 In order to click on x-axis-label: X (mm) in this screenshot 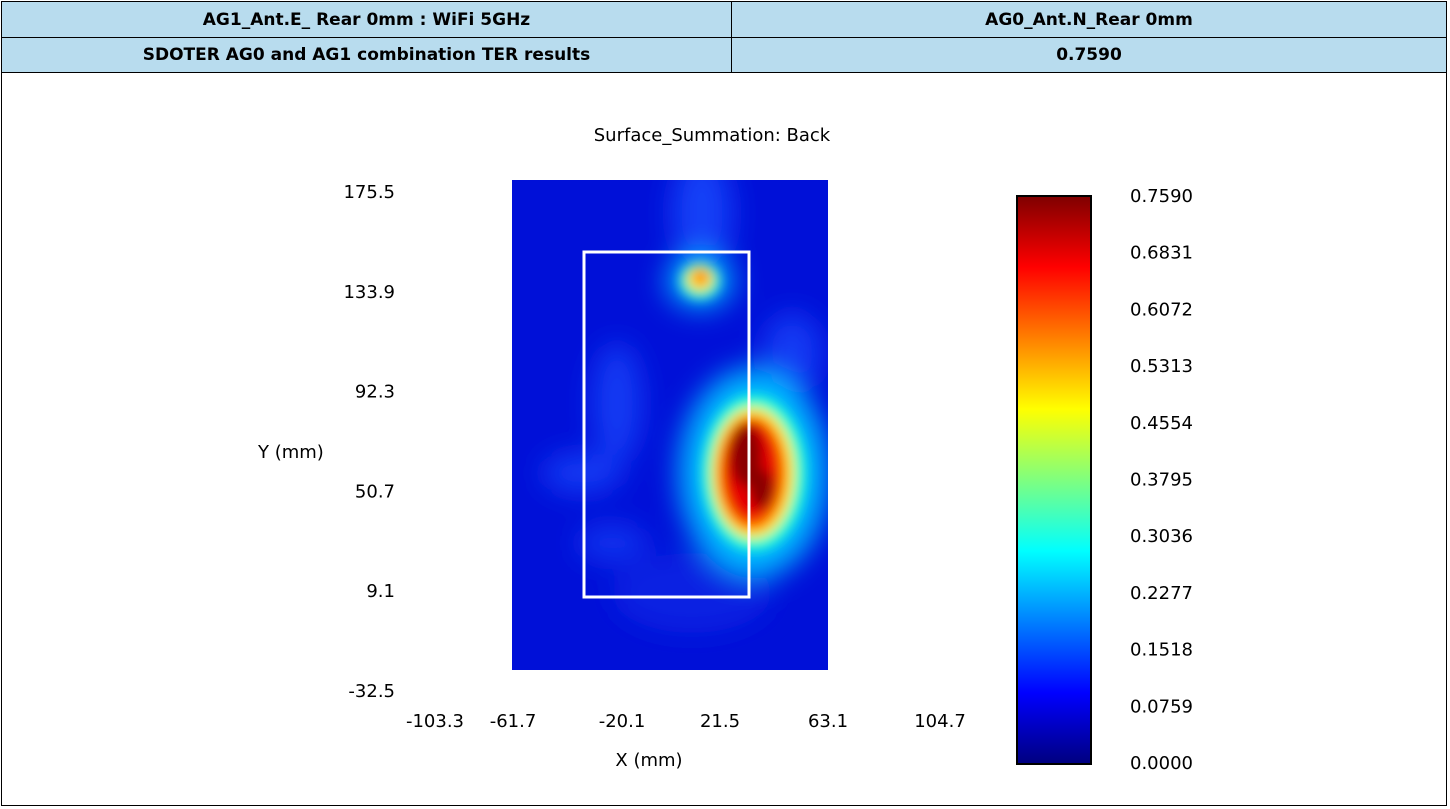, I will do `click(648, 760)`.